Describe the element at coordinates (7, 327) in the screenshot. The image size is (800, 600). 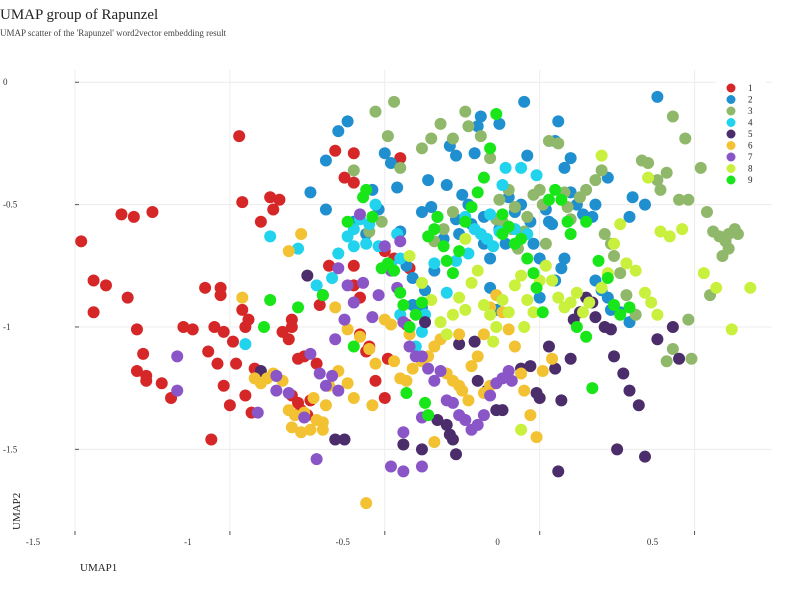
I see `y-tick-label: -1` at that location.